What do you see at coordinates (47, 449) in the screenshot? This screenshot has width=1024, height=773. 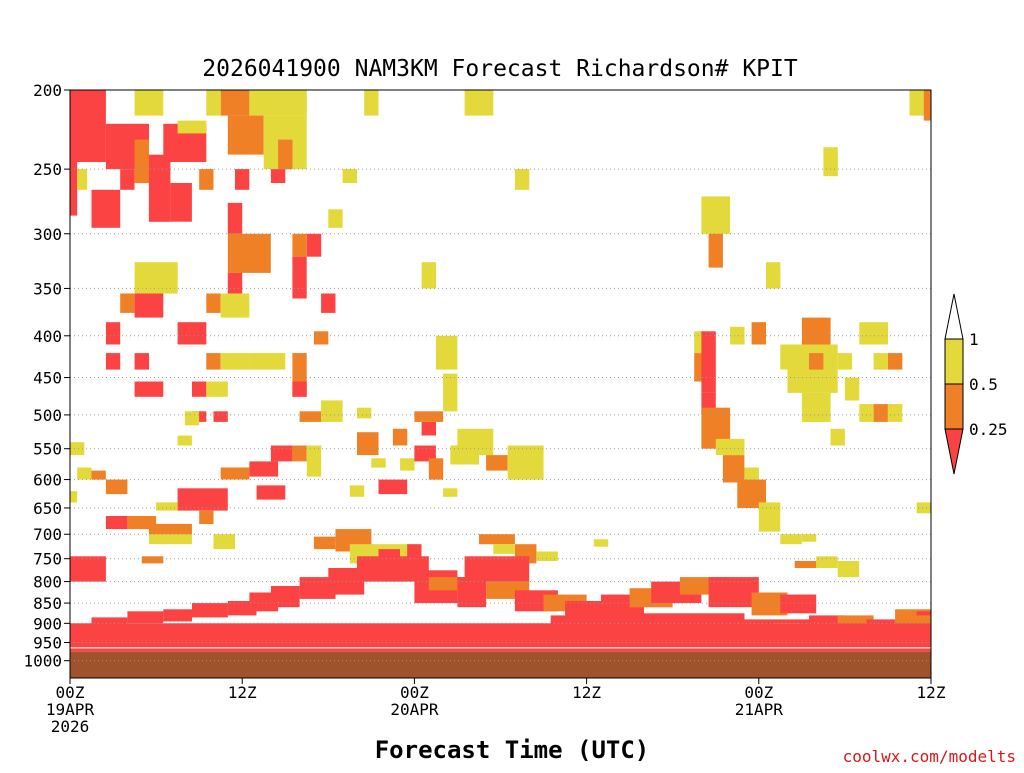 I see `y-tick-label: 550` at bounding box center [47, 449].